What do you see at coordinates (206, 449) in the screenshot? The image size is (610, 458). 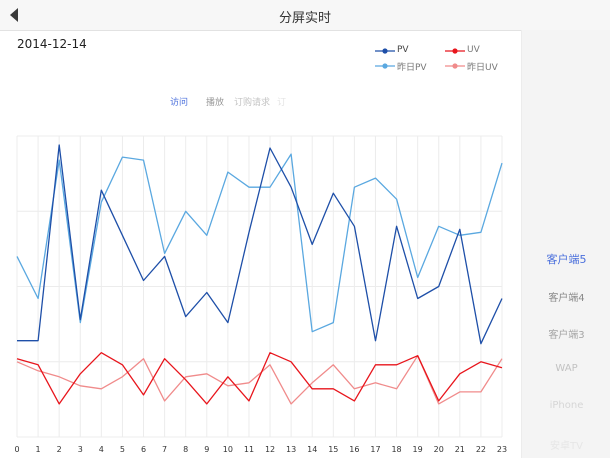 I see `x-tick-label: 9` at bounding box center [206, 449].